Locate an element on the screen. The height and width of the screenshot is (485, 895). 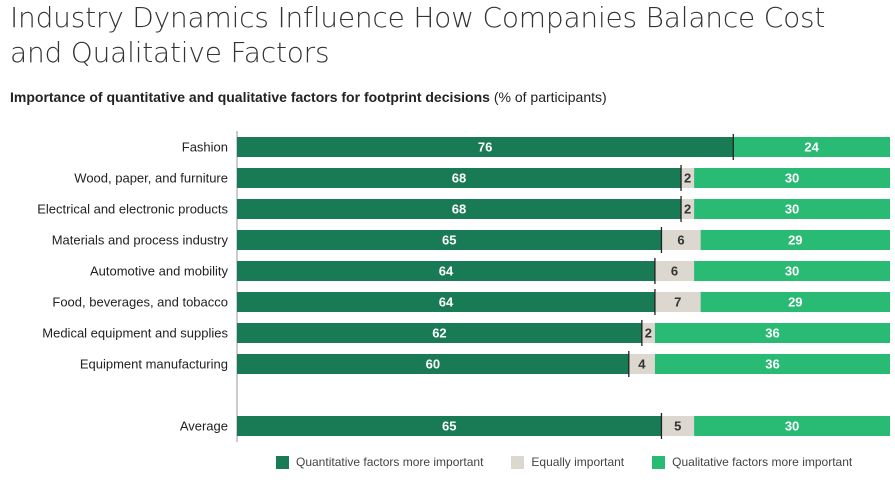
category-label: Wood, paper, and furniture is located at coordinates (151, 178).